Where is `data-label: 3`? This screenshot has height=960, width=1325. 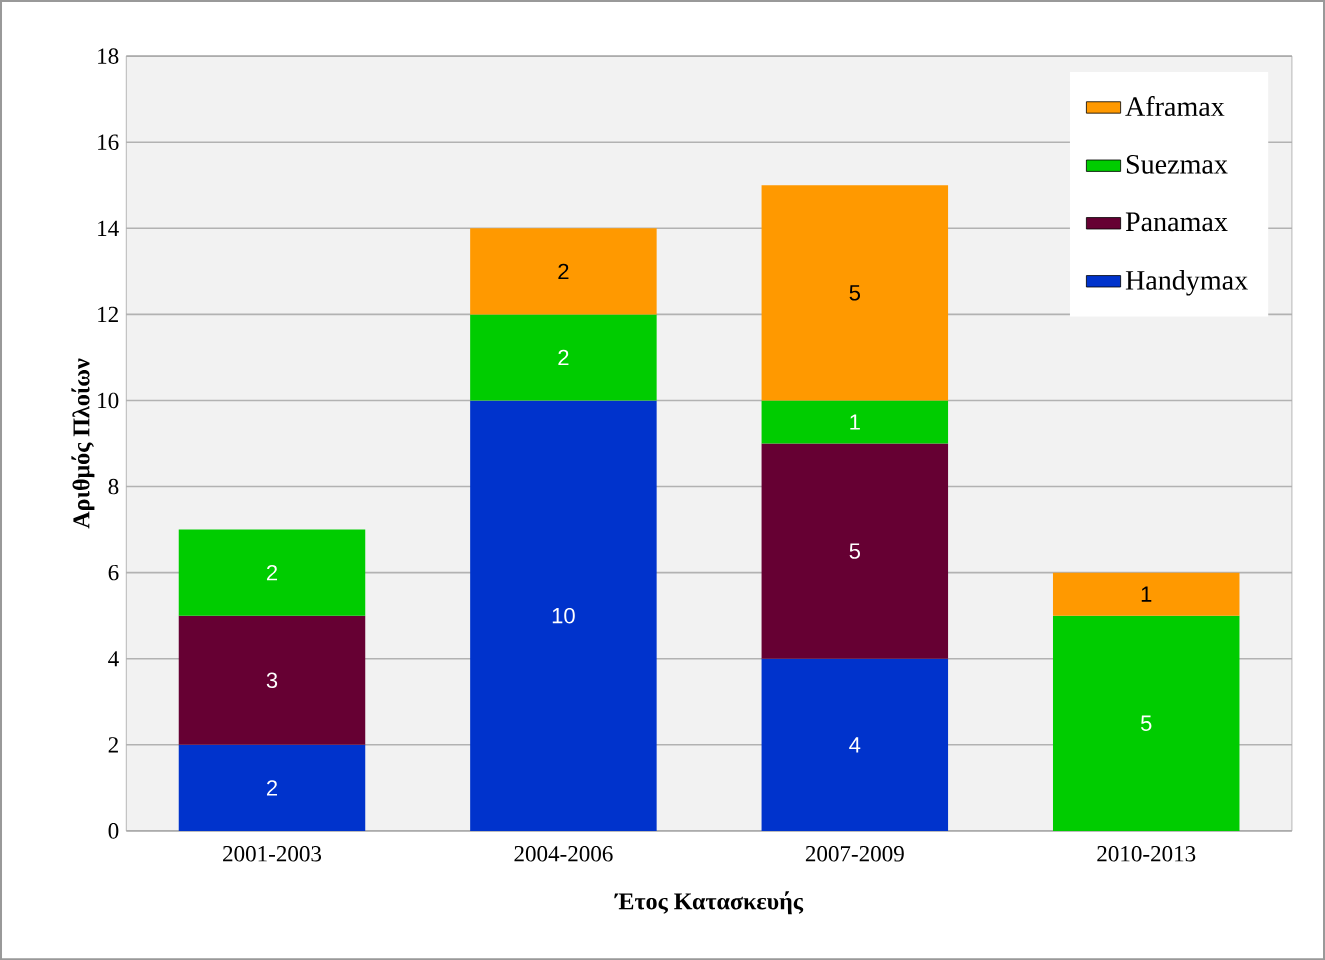
data-label: 3 is located at coordinates (272, 680).